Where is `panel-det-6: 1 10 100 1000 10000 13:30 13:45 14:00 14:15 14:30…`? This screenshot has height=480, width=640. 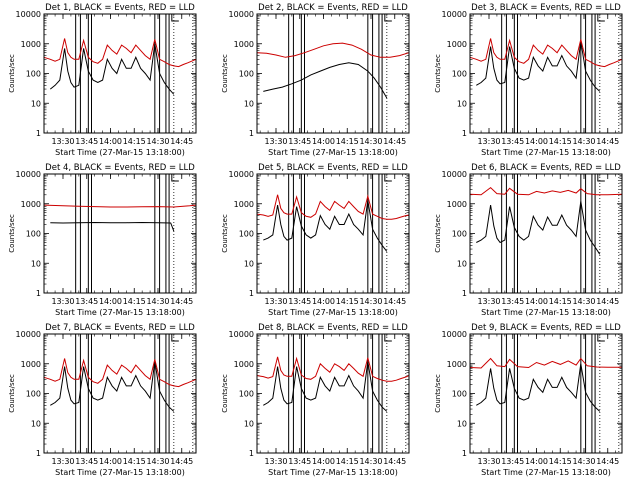
panel-det-6: 1 10 100 1000 10000 13:30 13:45 14:00 14:15 14:30… is located at coordinates (528, 240).